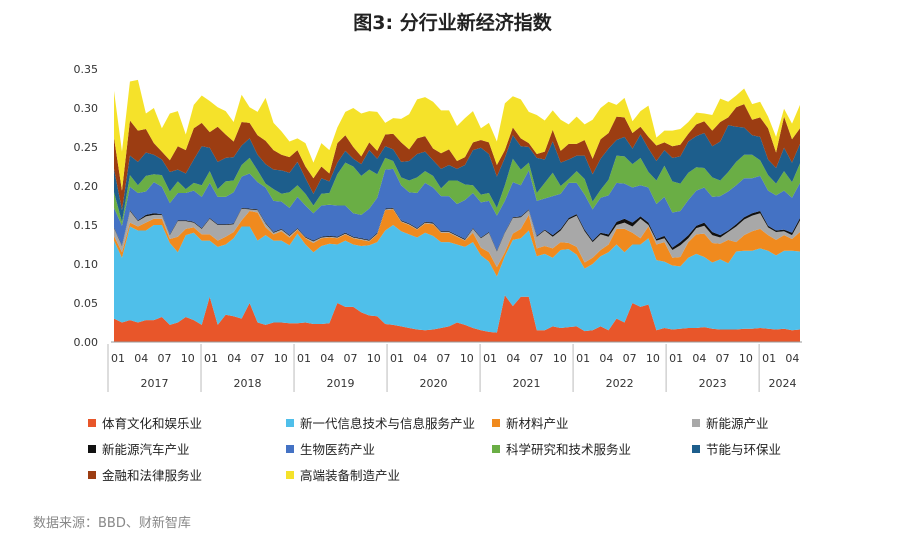 This screenshot has height=546, width=905. I want to click on x-year-label: 2019, so click(341, 383).